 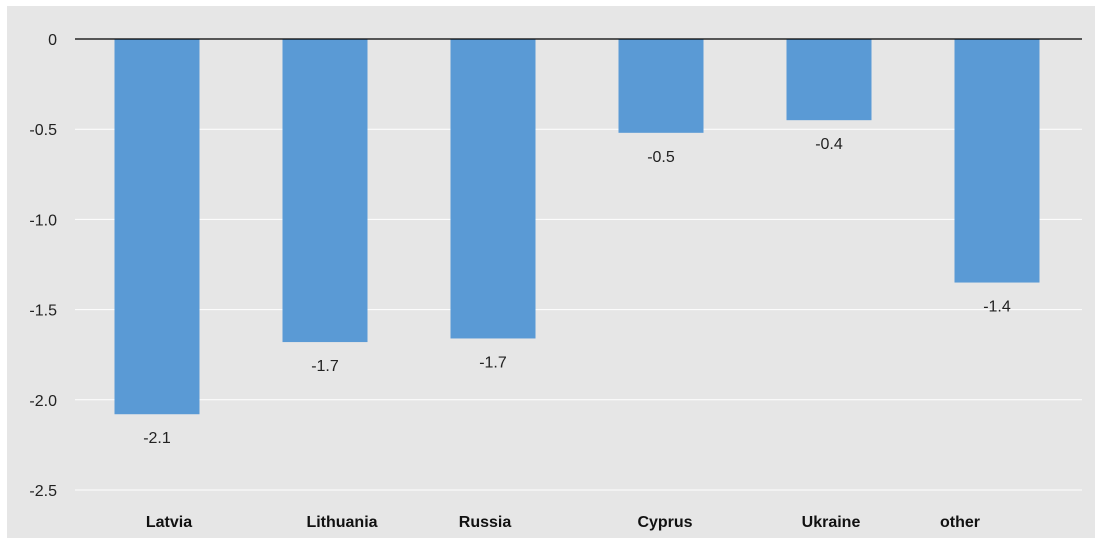 I want to click on y-tick-label: -2.0, so click(x=43, y=401).